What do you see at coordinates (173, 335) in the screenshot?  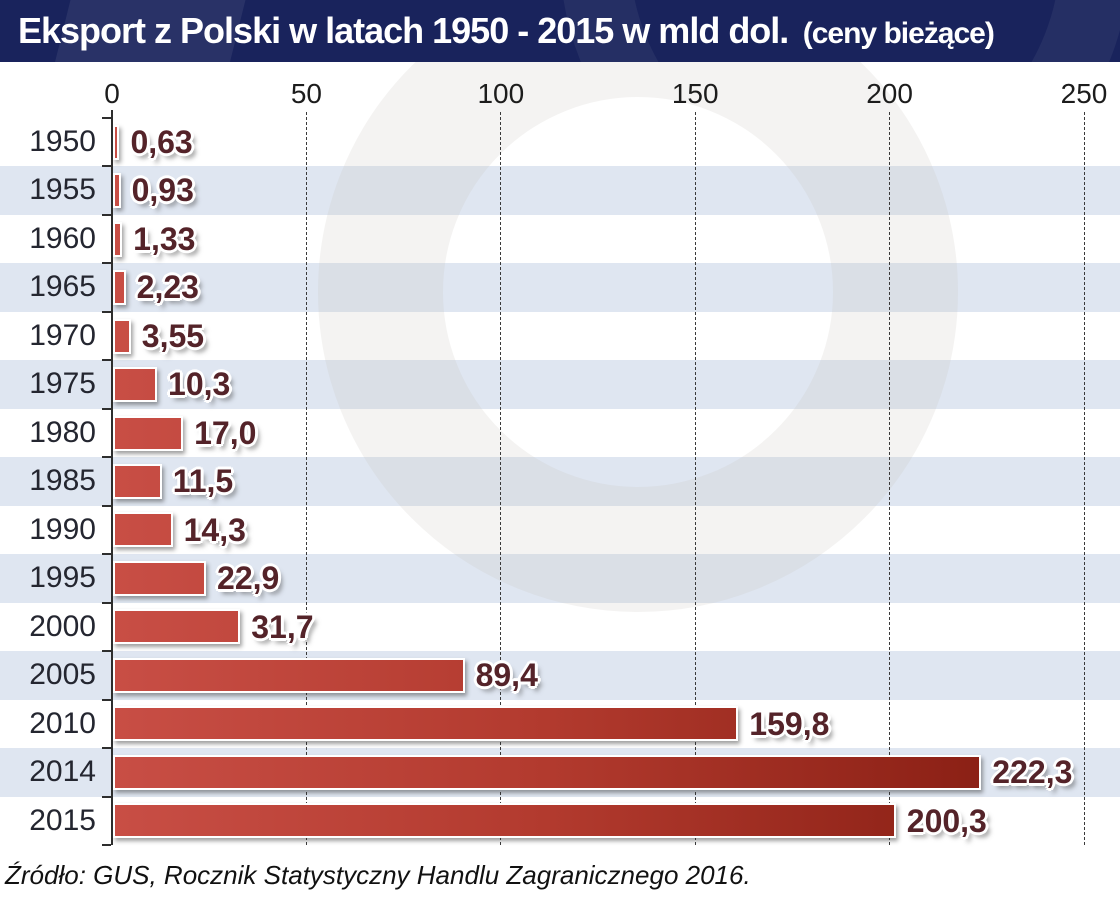 I see `value-label: 3,55` at bounding box center [173, 335].